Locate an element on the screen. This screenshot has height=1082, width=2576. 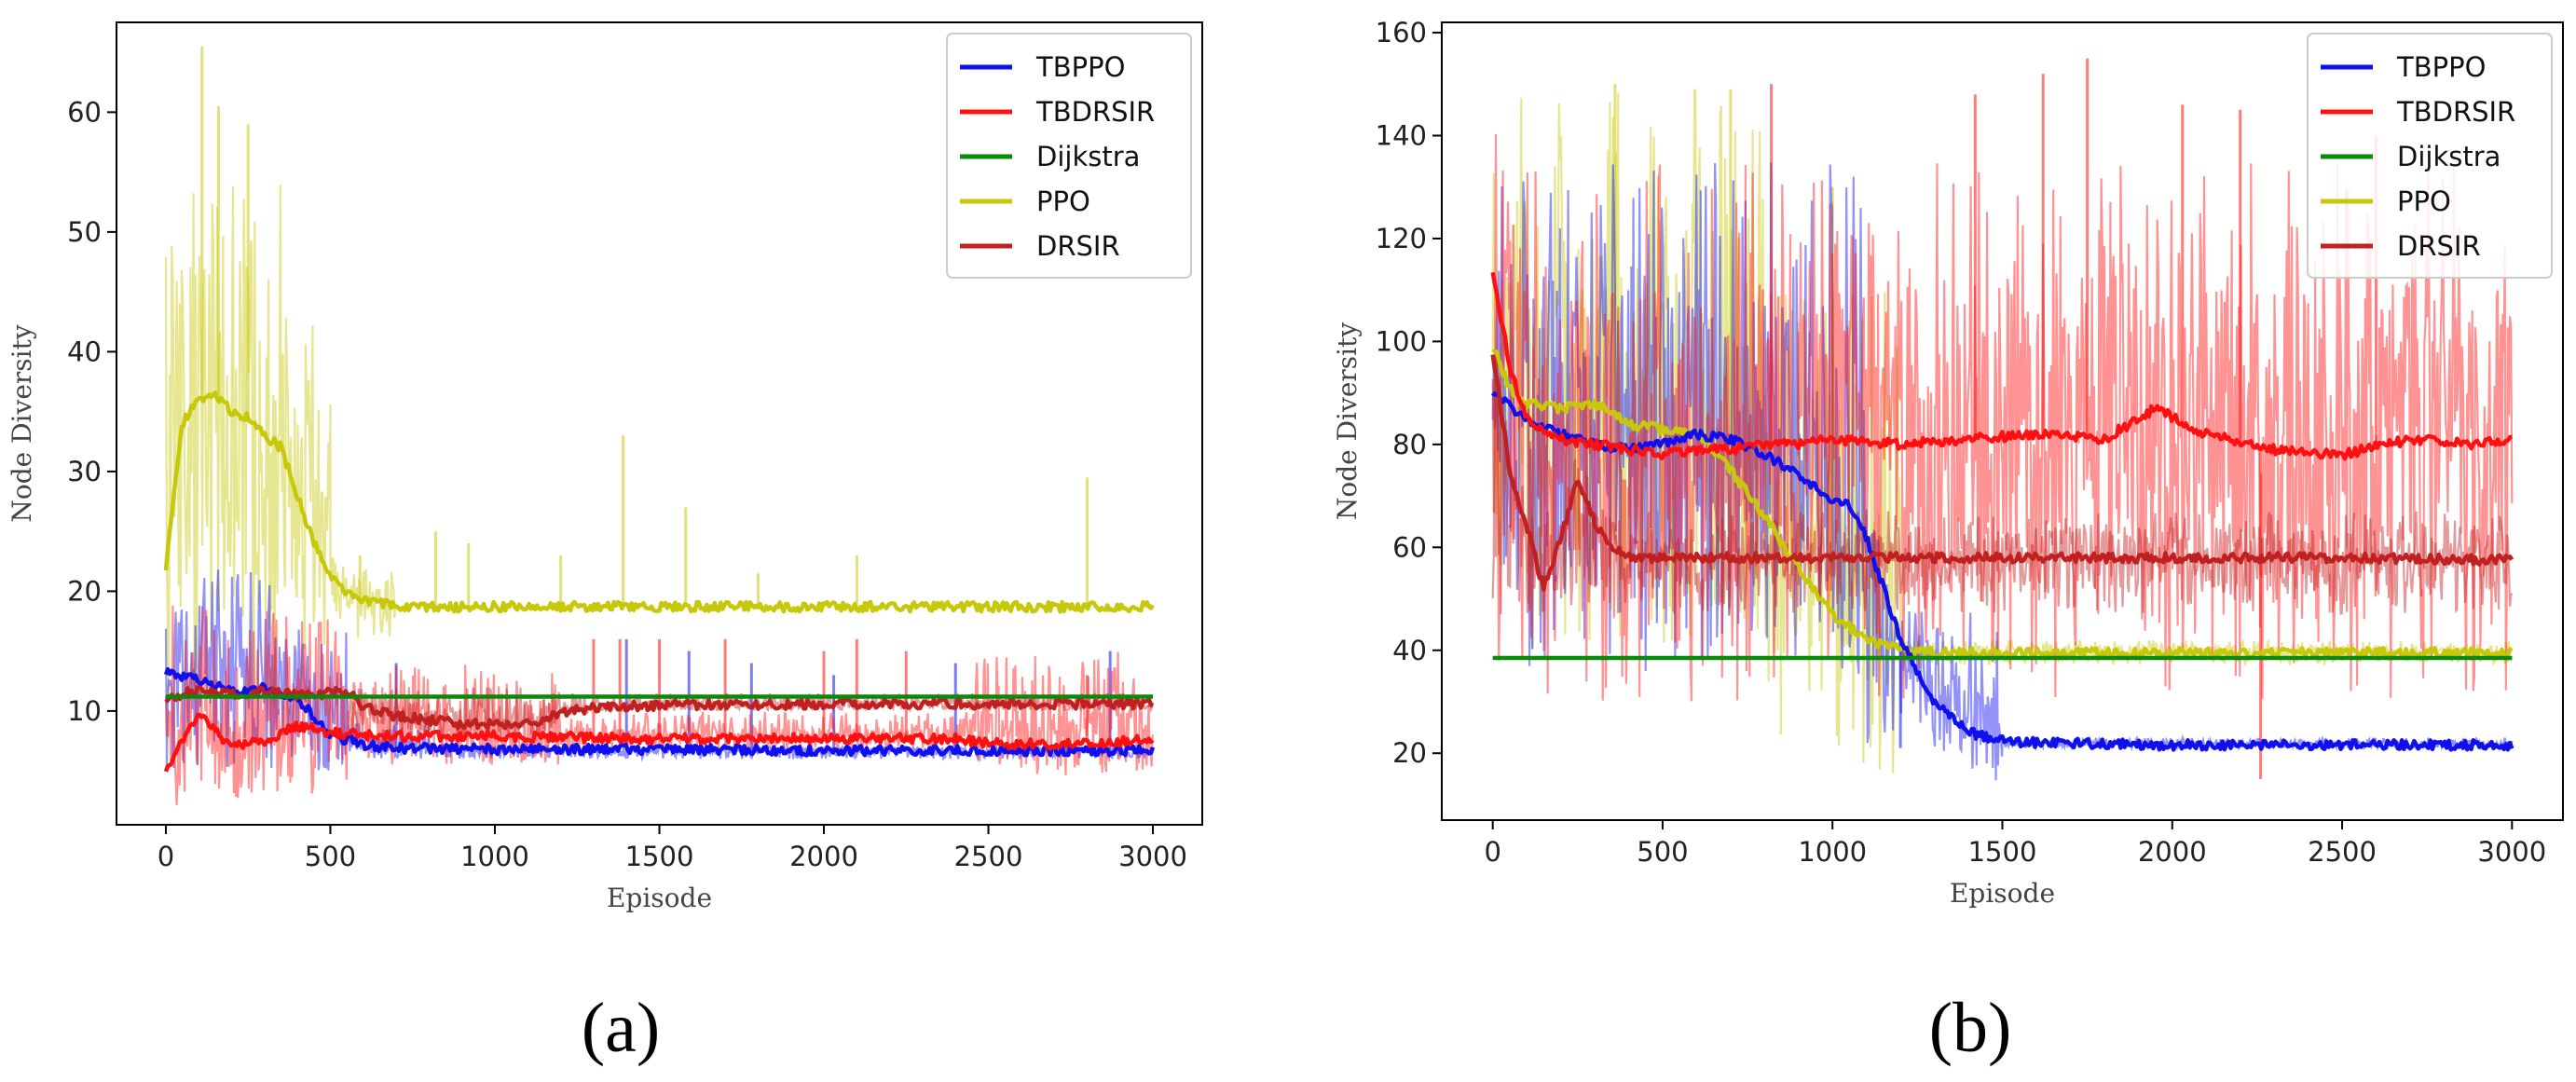
chart-b-xlabel: Episode is located at coordinates (2002, 893).